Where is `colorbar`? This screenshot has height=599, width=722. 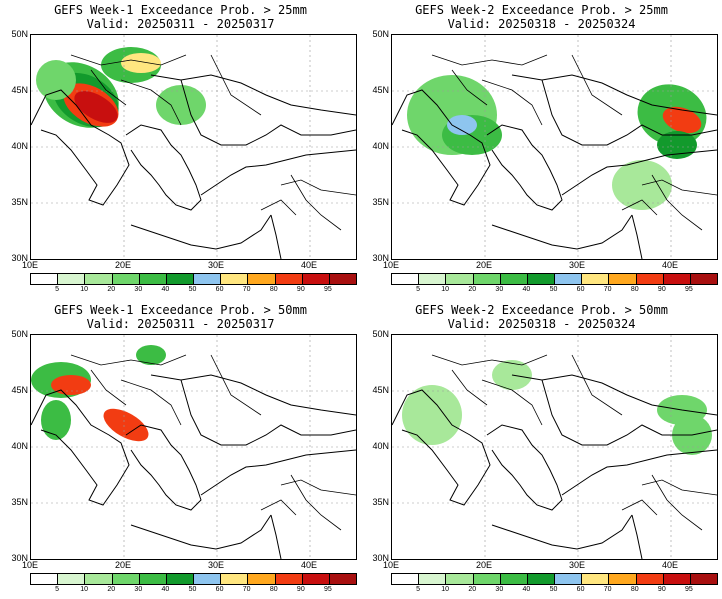
colorbar is located at coordinates (193, 579).